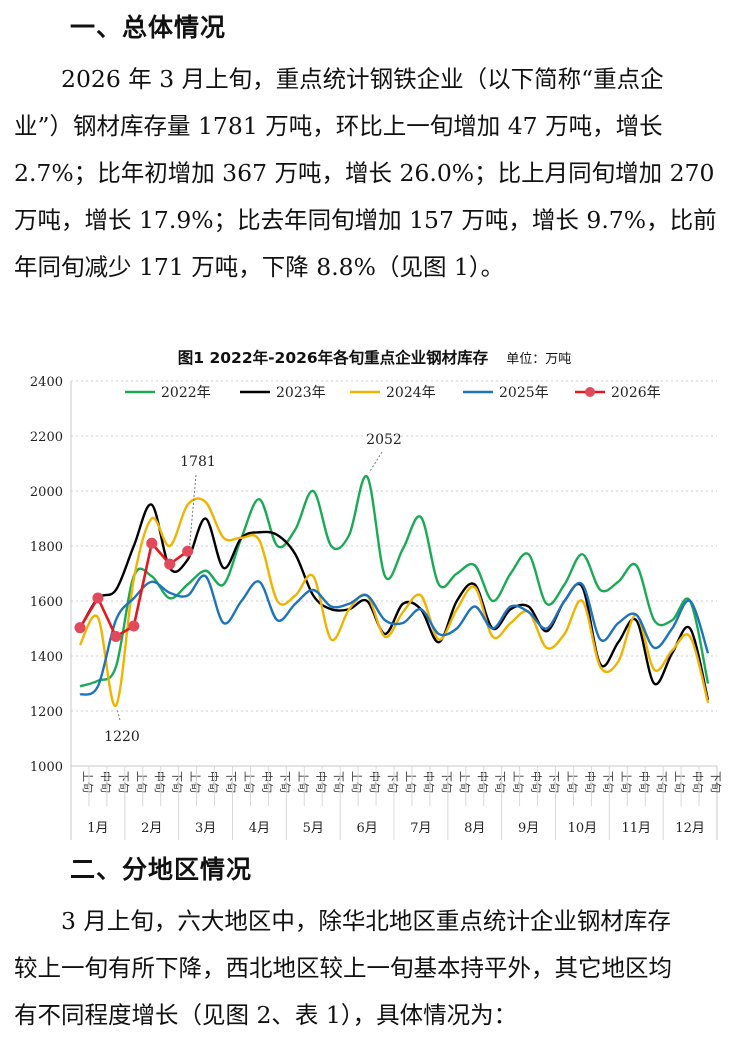 The image size is (749, 1055). I want to click on month-label: 1月, so click(97, 828).